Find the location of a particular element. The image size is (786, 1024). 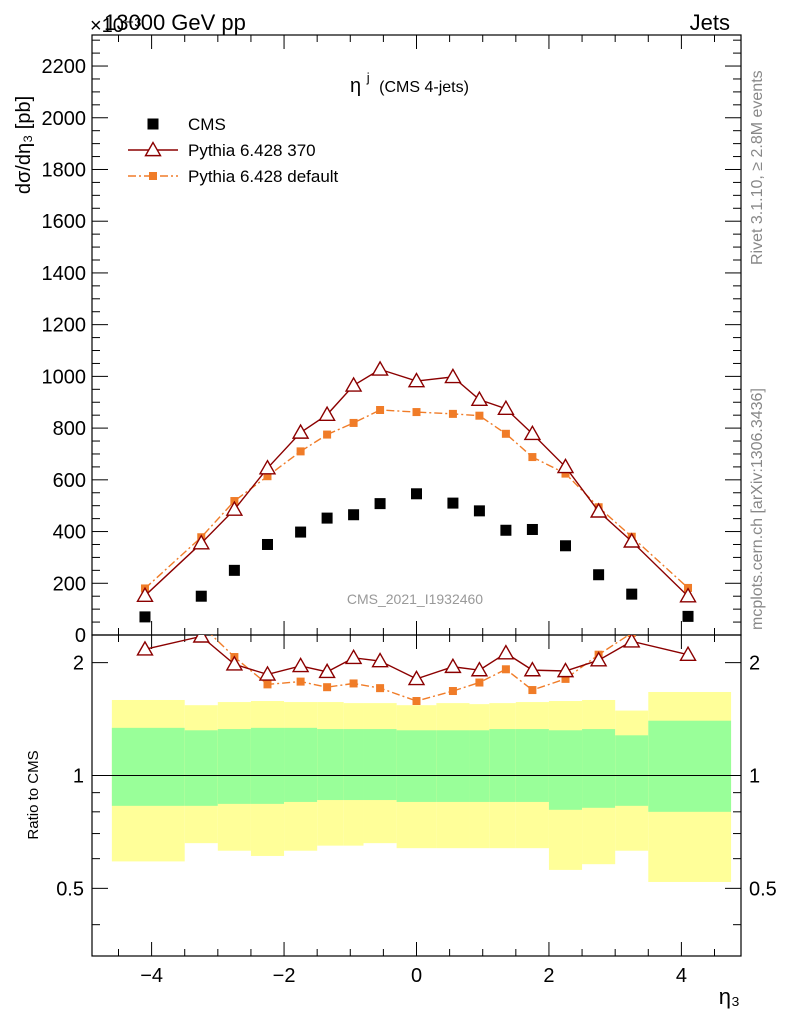

ratio-y-tick-label: 0.5 is located at coordinates (70, 889).